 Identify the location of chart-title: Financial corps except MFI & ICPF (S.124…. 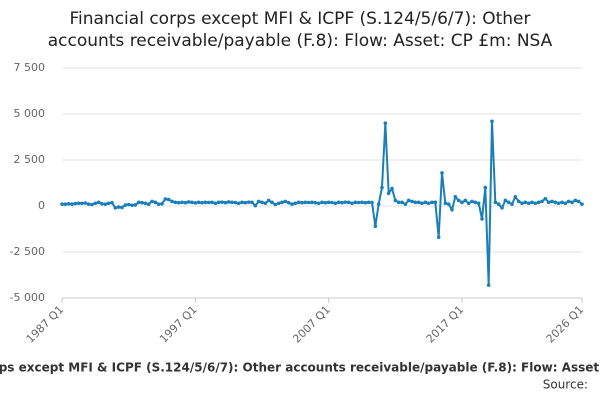
(299, 19).